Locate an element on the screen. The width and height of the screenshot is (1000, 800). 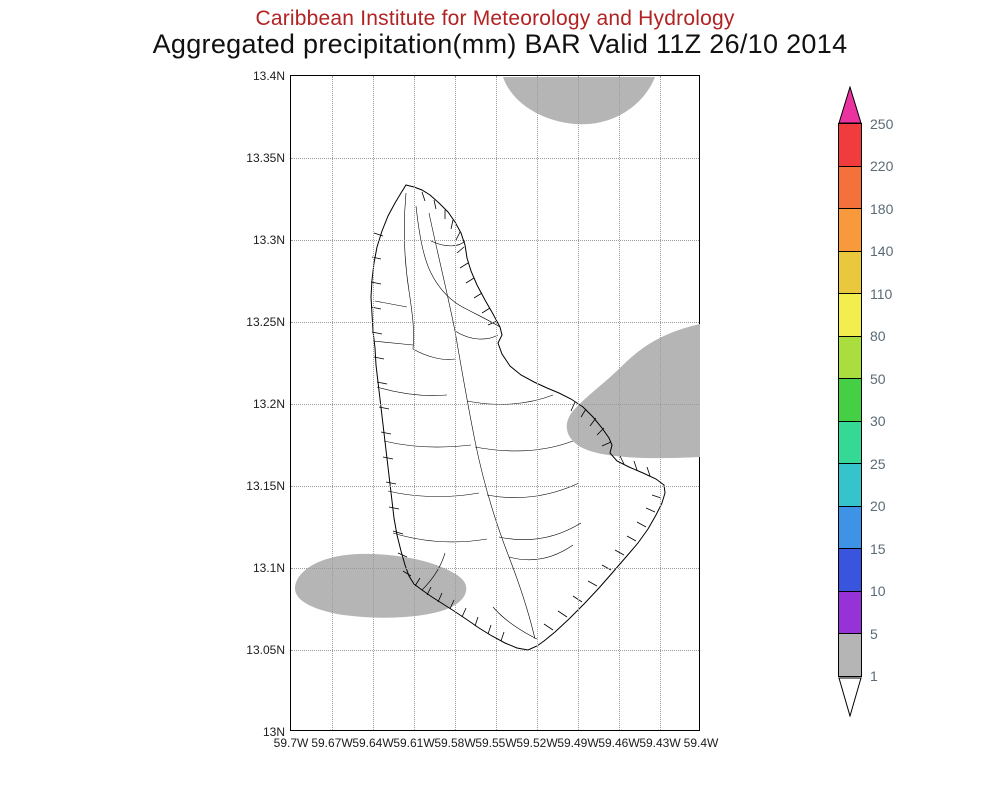
lat-tick-label: 13N is located at coordinates (273, 732).